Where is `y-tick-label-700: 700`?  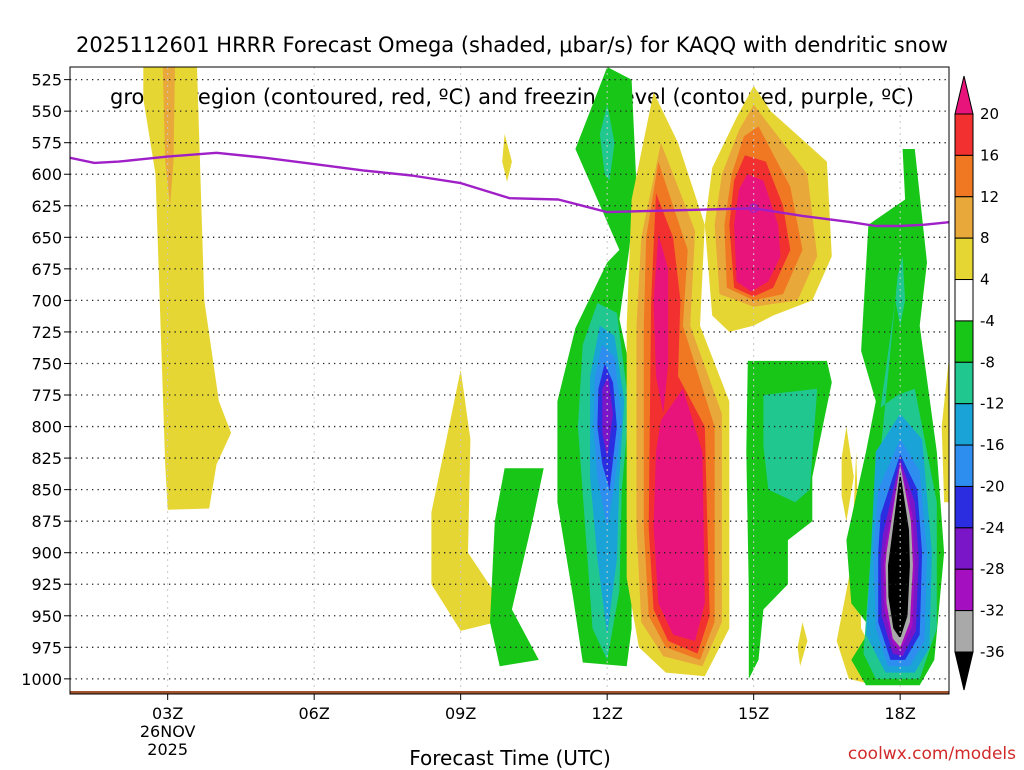 y-tick-label-700: 700 is located at coordinates (46, 300).